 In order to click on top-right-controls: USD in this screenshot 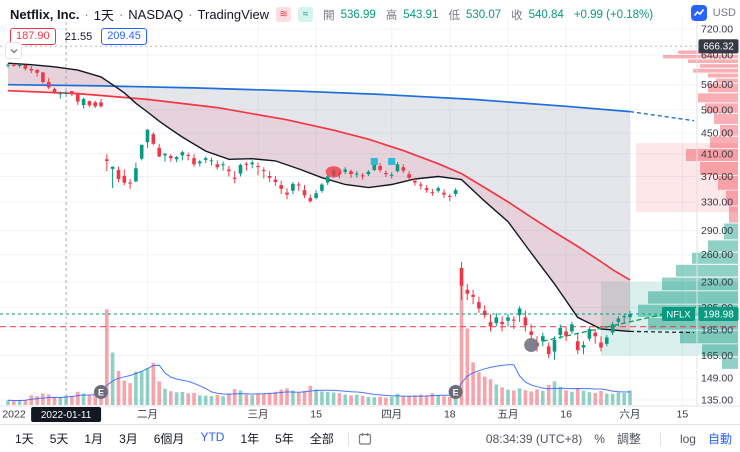, I will do `click(713, 13)`.